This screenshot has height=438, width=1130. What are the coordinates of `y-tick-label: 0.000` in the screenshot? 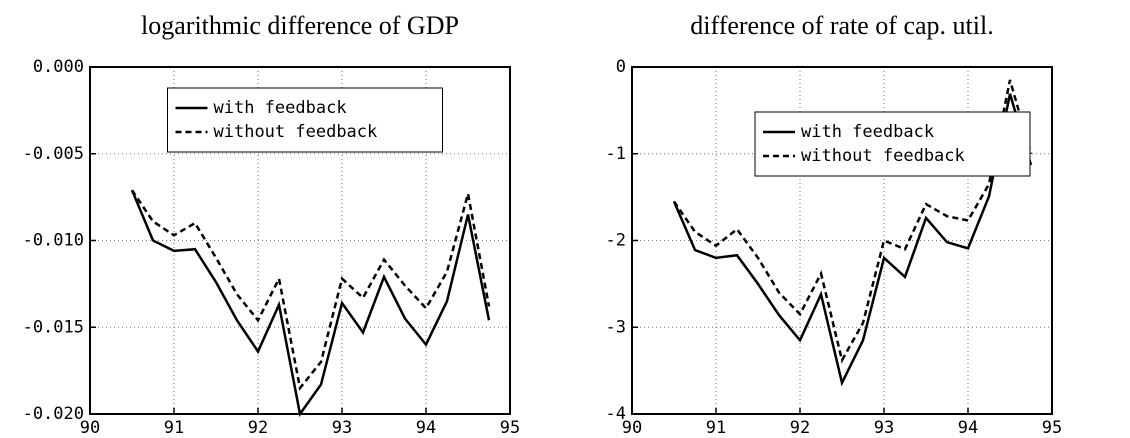 It's located at (58, 67).